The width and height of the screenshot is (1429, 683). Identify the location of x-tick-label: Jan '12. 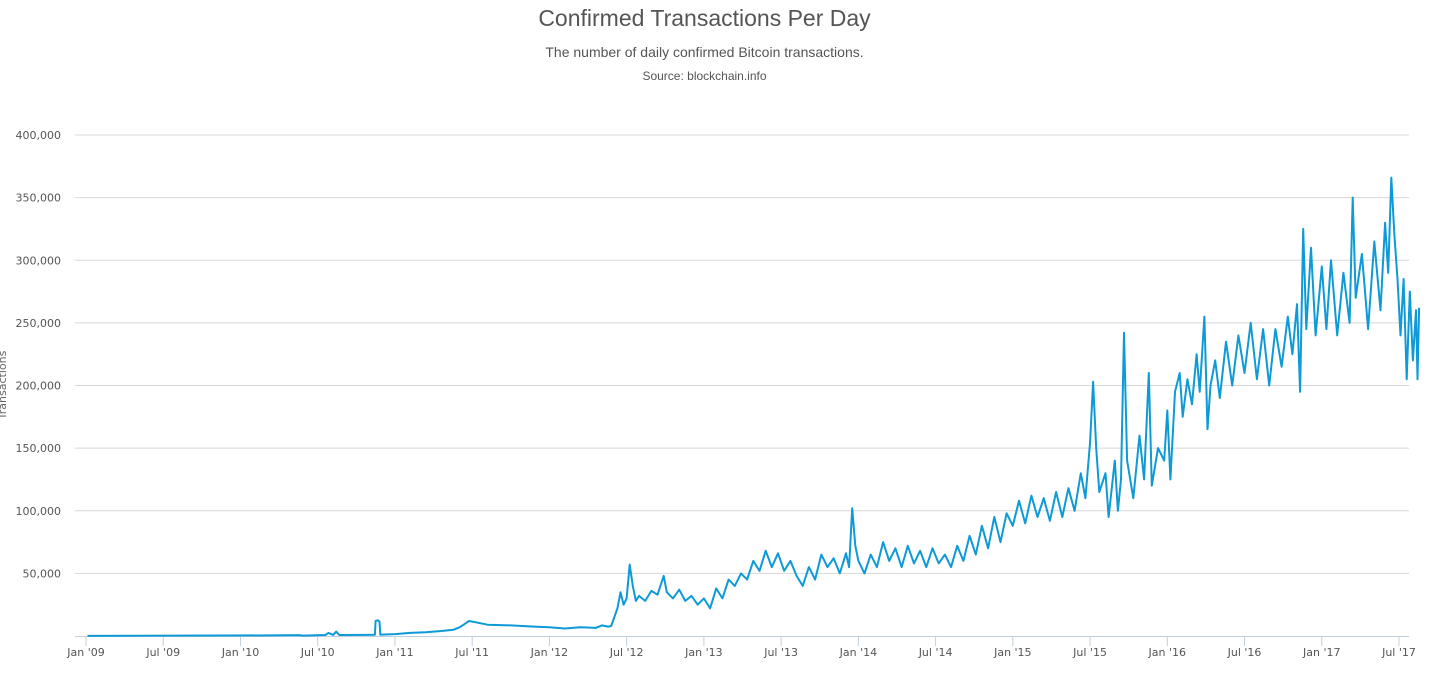
(549, 652).